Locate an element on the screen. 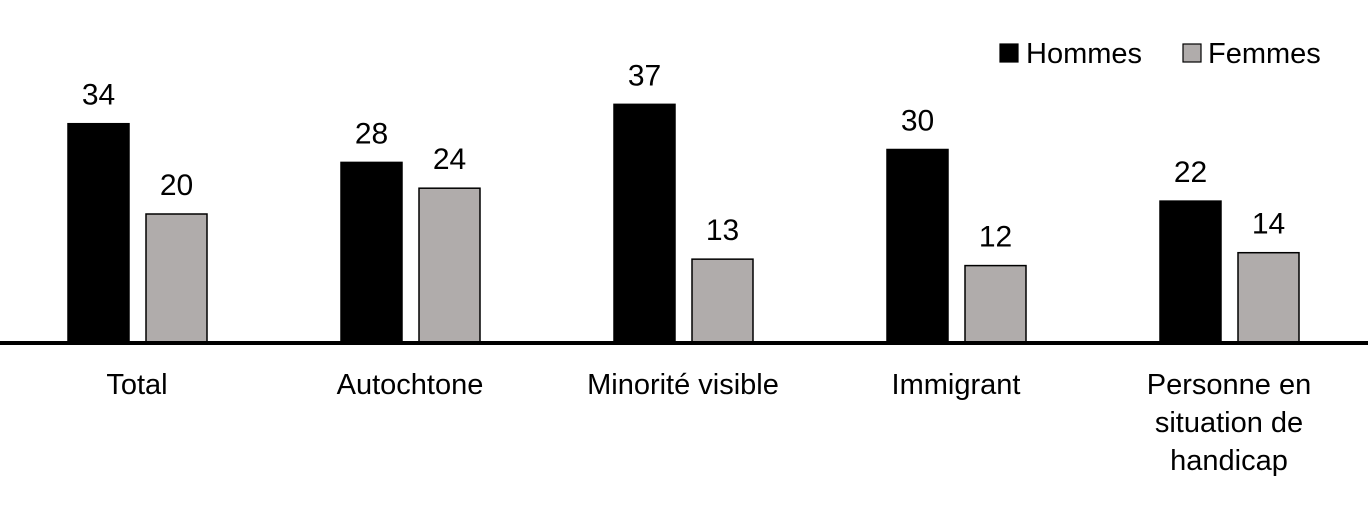  legend-swatch-hommes is located at coordinates (1009, 53).